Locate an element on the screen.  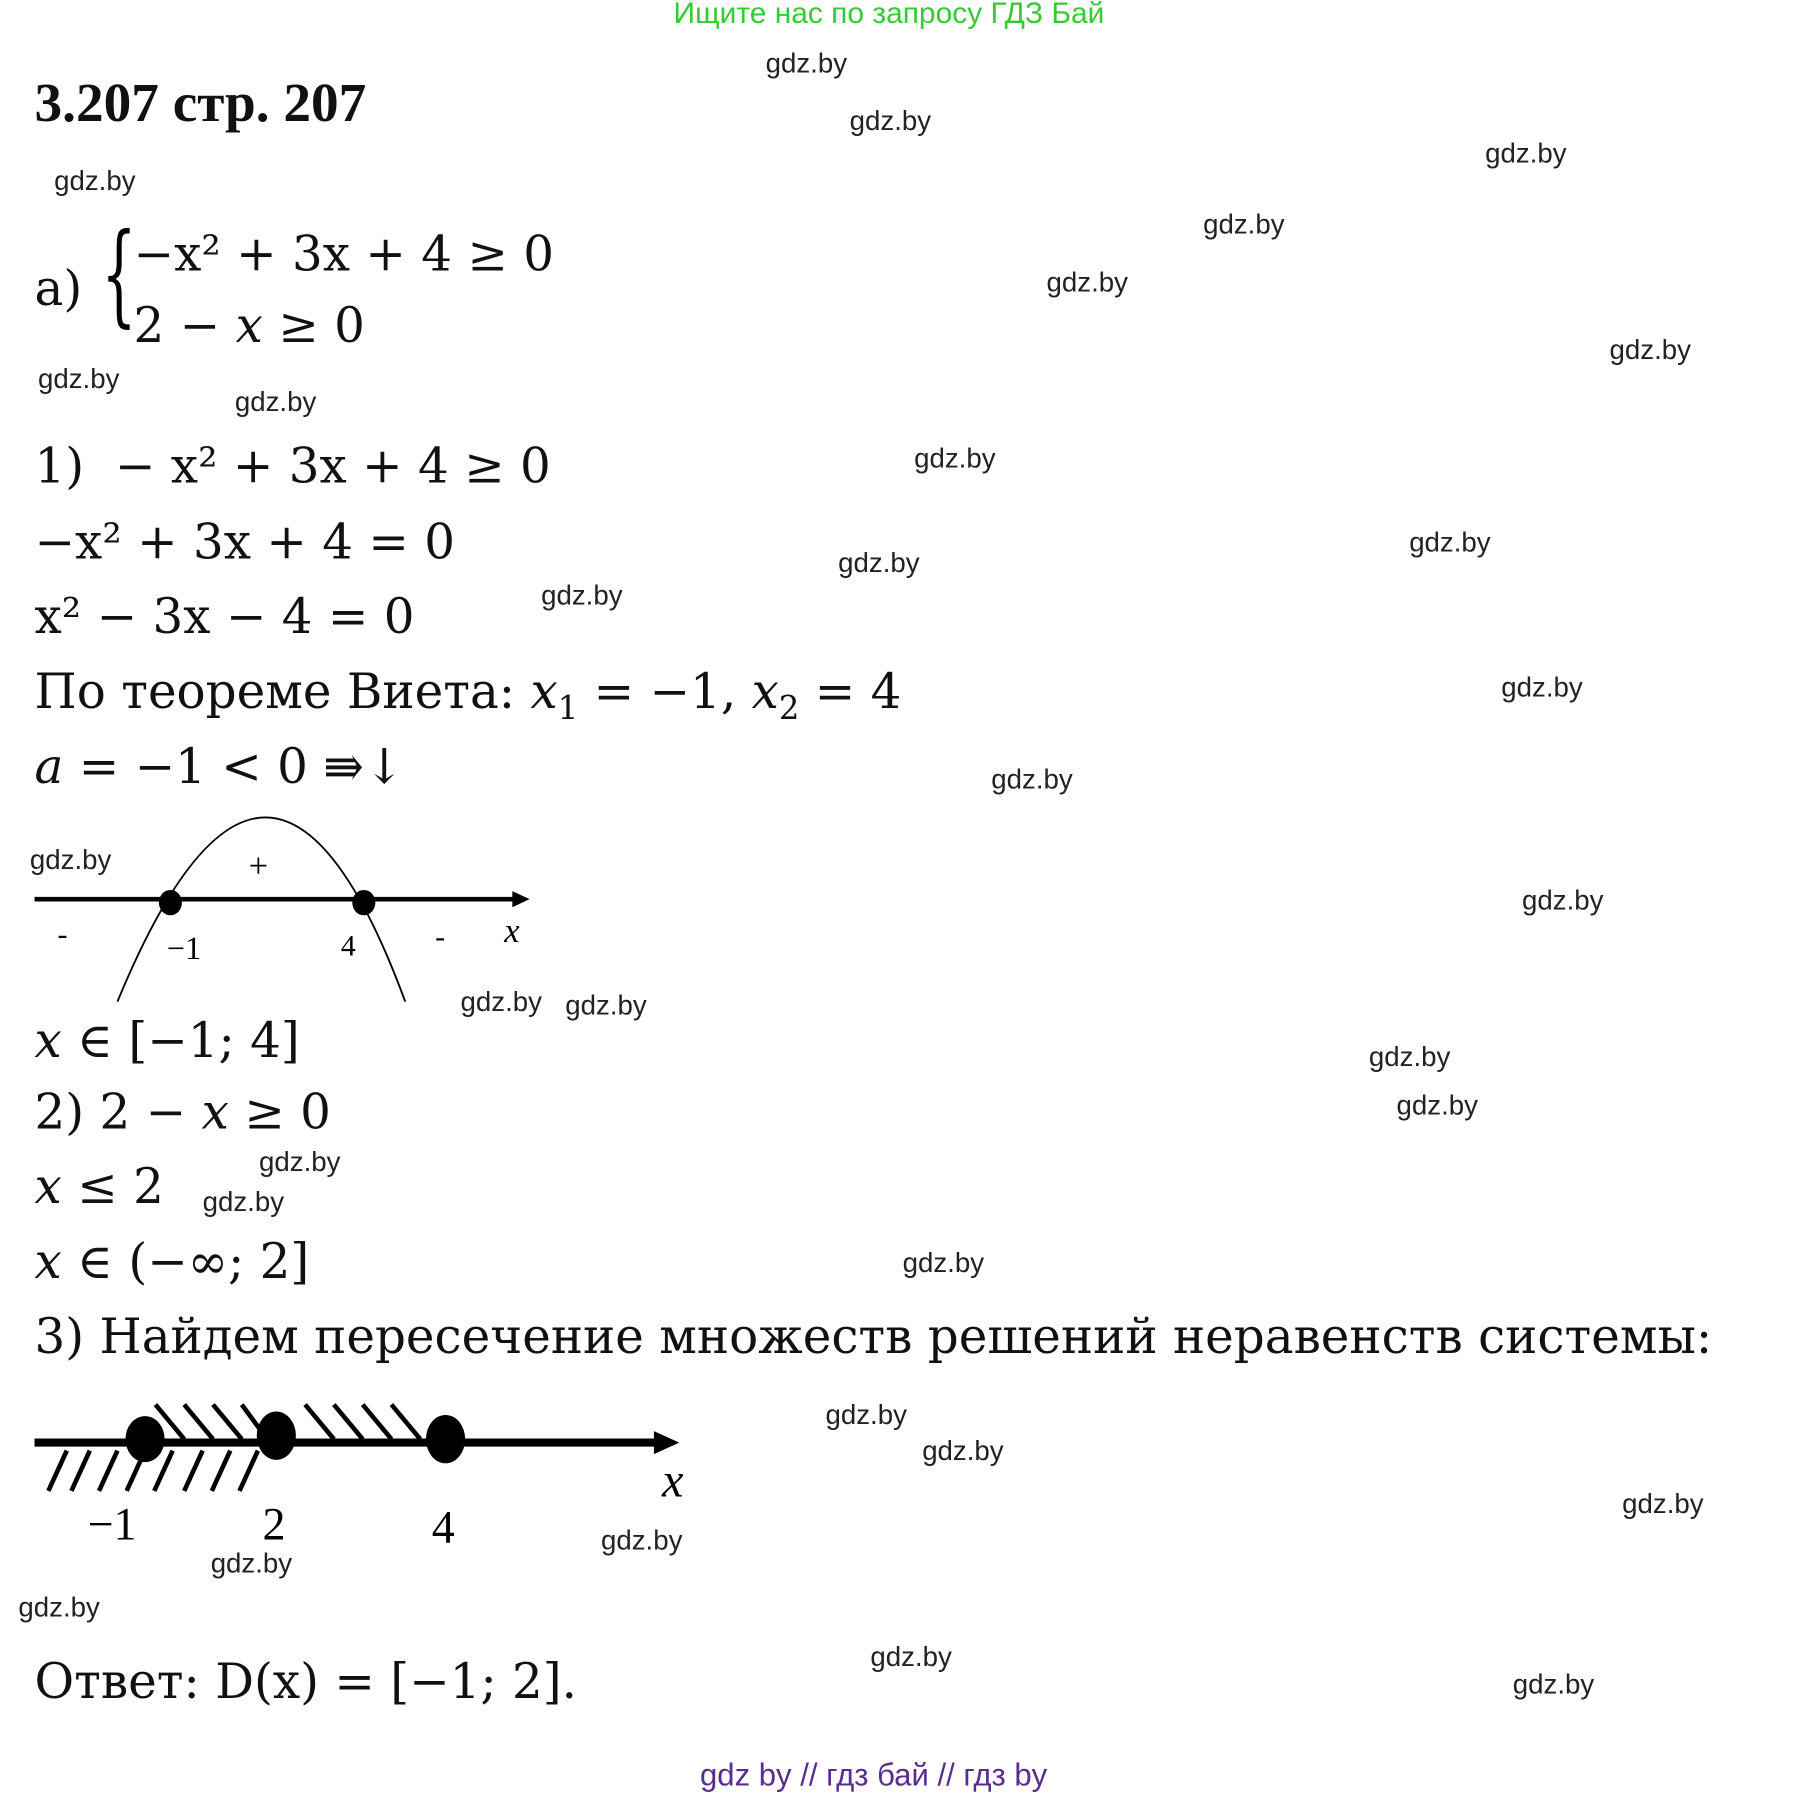
answer-label: Ответ: is located at coordinates (117, 1681).